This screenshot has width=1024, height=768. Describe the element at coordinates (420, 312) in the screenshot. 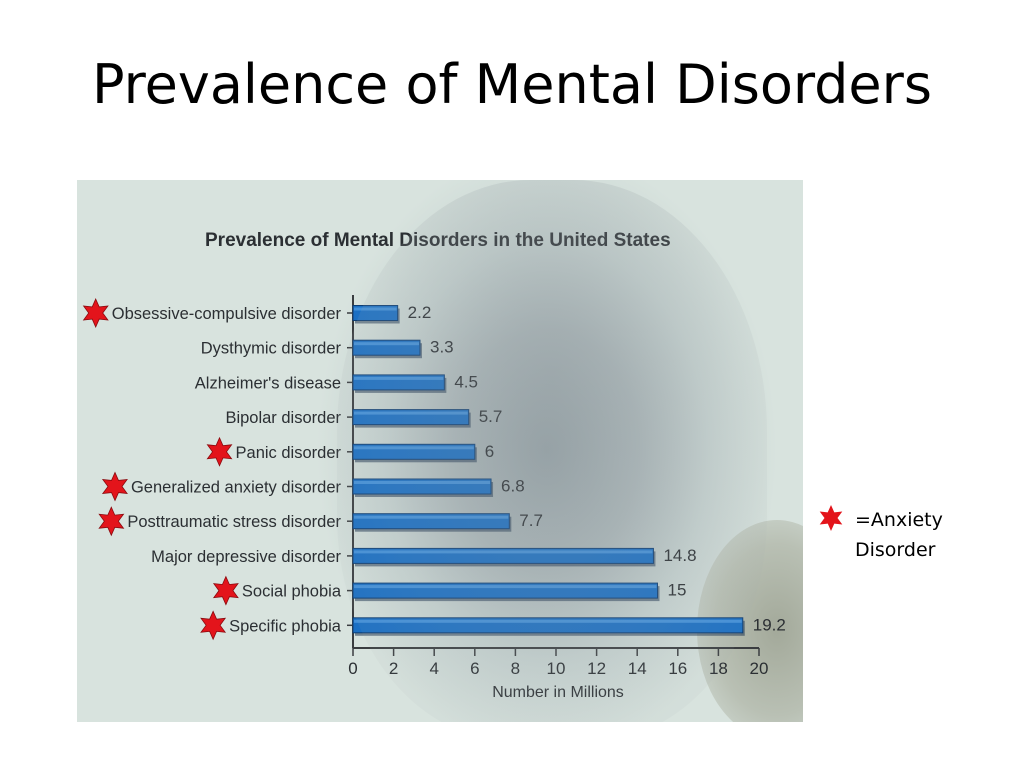

I see `value-label: 2.2` at that location.